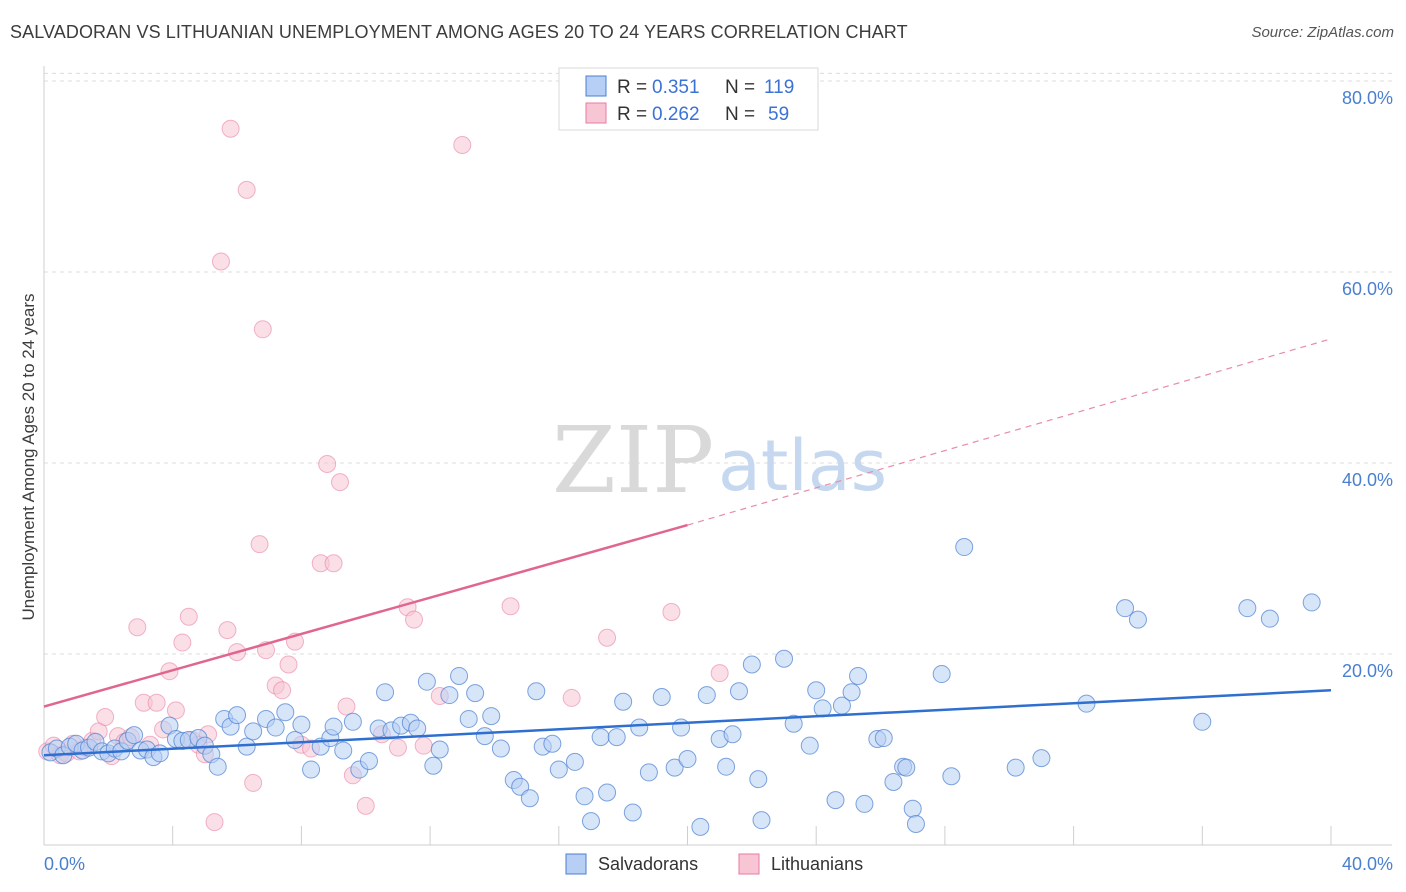 Image resolution: width=1406 pixels, height=892 pixels. I want to click on x-tick-label-1: 40.0%, so click(1367, 864).